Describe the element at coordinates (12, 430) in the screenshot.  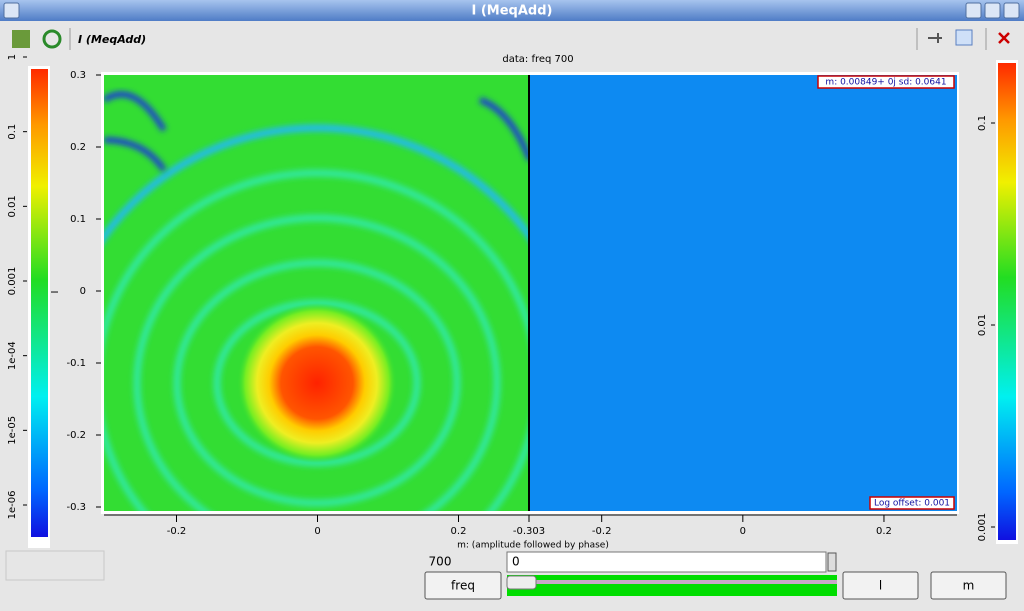
I see `colorbar-tick-label: 1e-05` at that location.